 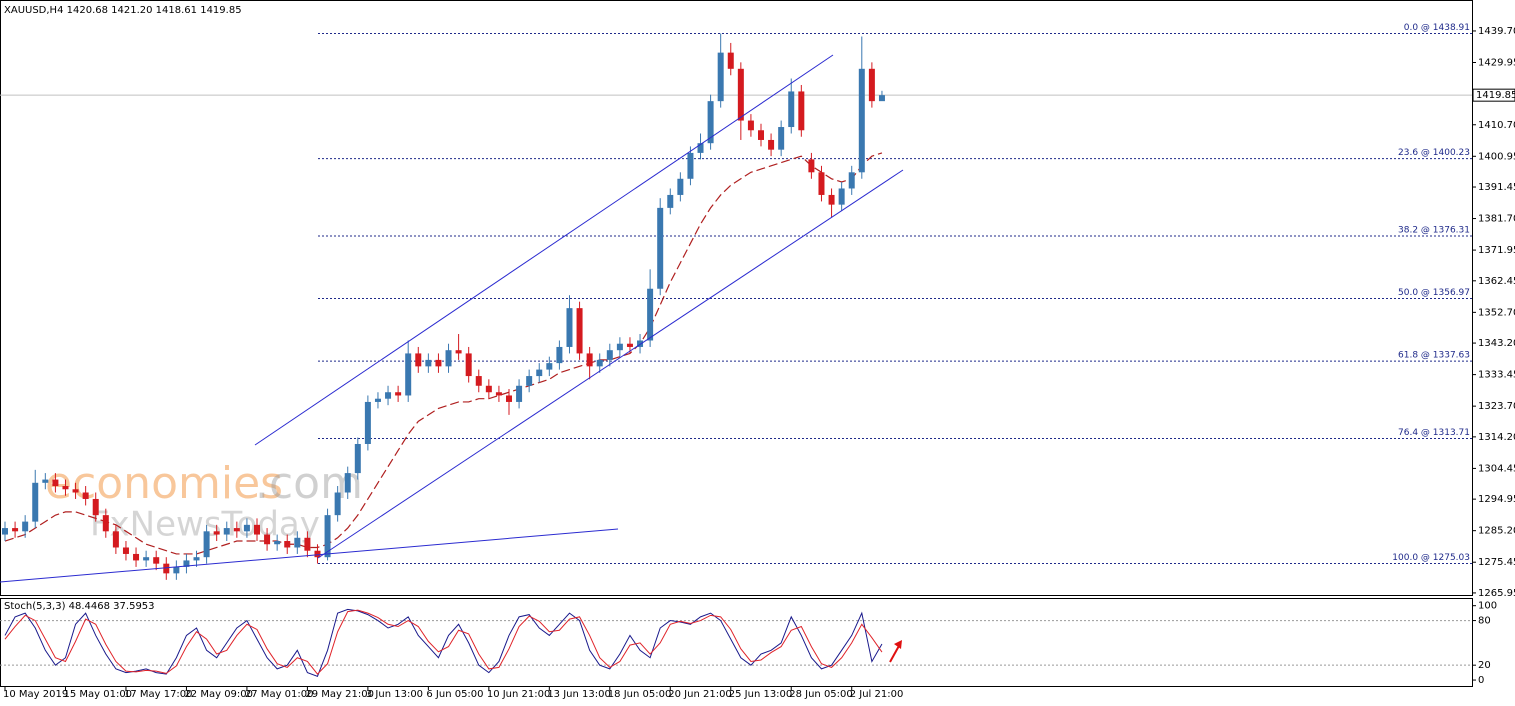 I want to click on arrow-head, so click(x=898, y=644).